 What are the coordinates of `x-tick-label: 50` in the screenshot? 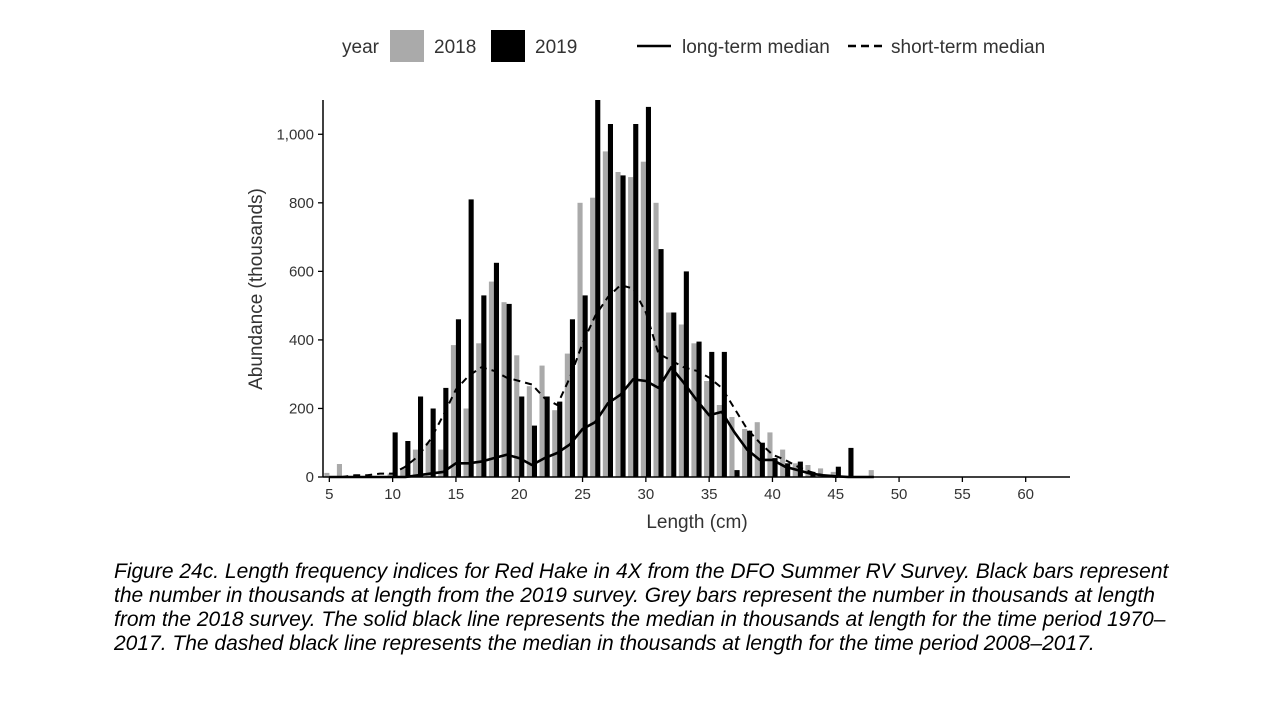 It's located at (899, 494).